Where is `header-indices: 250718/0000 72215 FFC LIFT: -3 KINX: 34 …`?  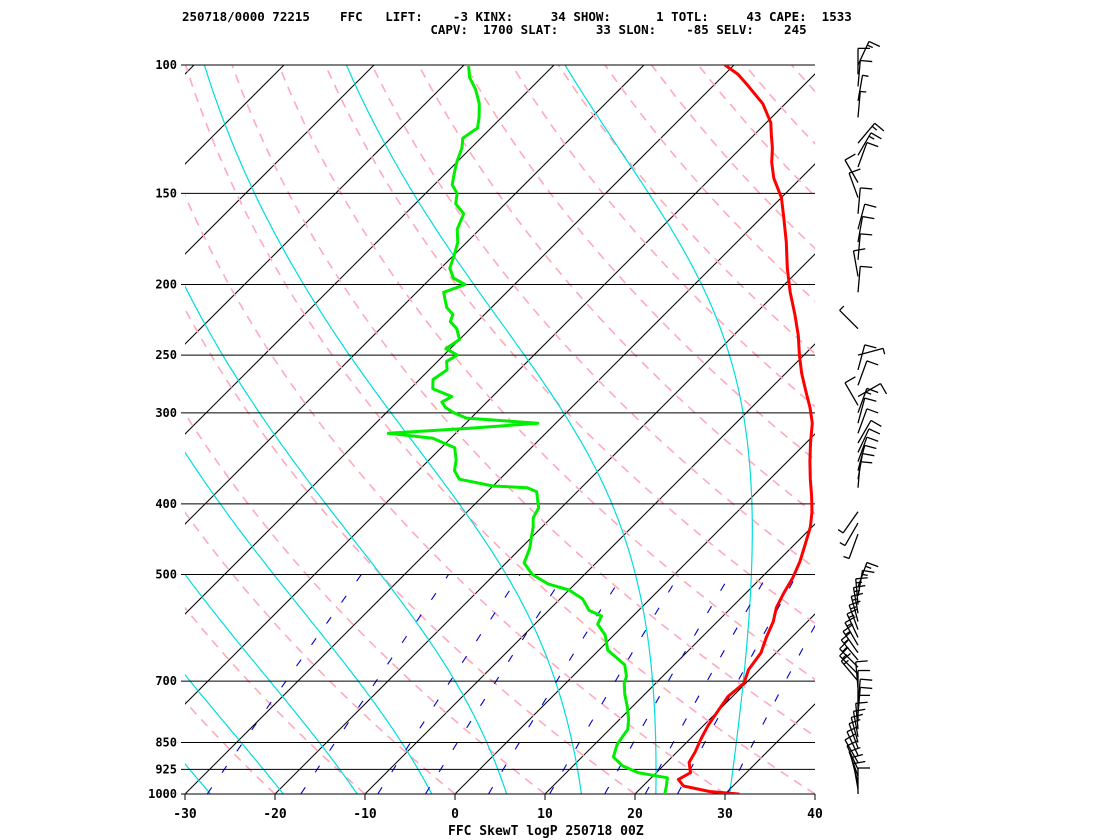 header-indices: 250718/0000 72215 FFC LIFT: -3 KINX: 34 … is located at coordinates (560, 20).